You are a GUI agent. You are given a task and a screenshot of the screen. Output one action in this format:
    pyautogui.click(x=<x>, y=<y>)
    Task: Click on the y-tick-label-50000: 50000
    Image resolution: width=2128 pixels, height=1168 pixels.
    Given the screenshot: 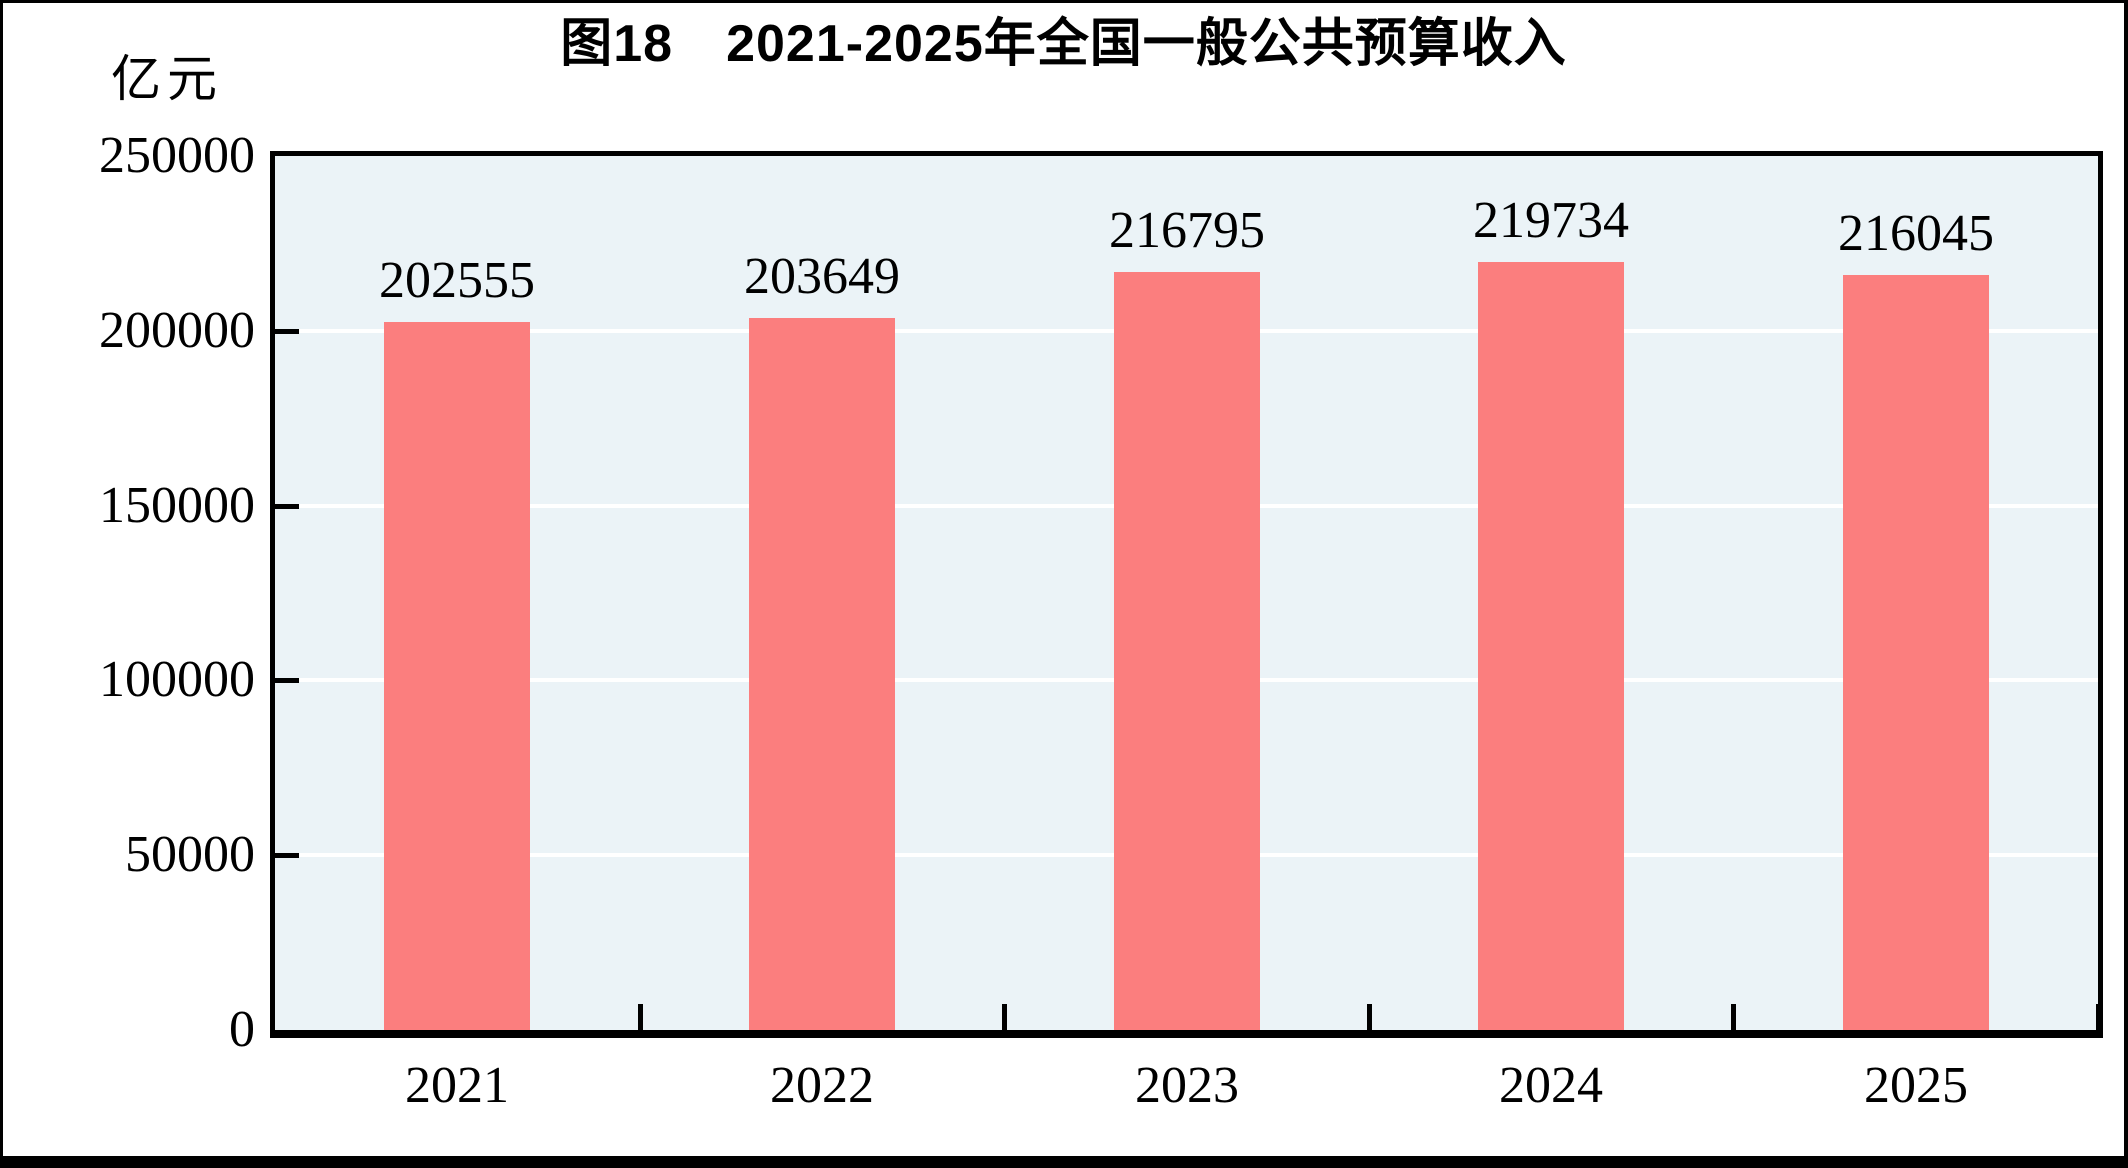 What is the action you would take?
    pyautogui.click(x=190, y=854)
    